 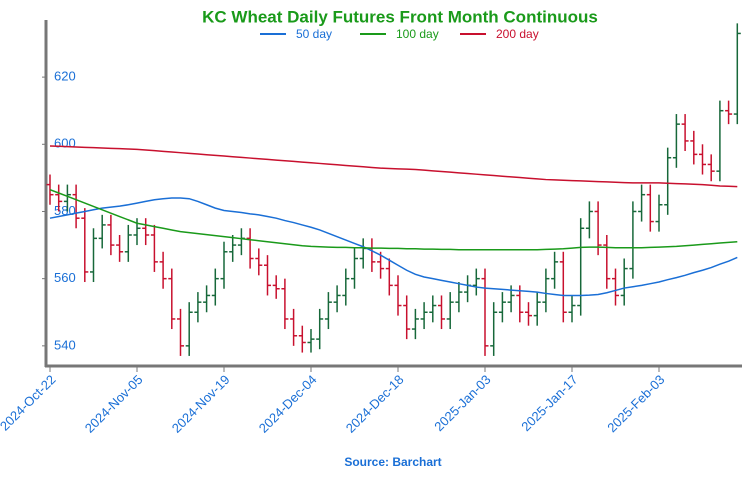 I want to click on x-tick-label: 2024-Dec-04, so click(x=288, y=404).